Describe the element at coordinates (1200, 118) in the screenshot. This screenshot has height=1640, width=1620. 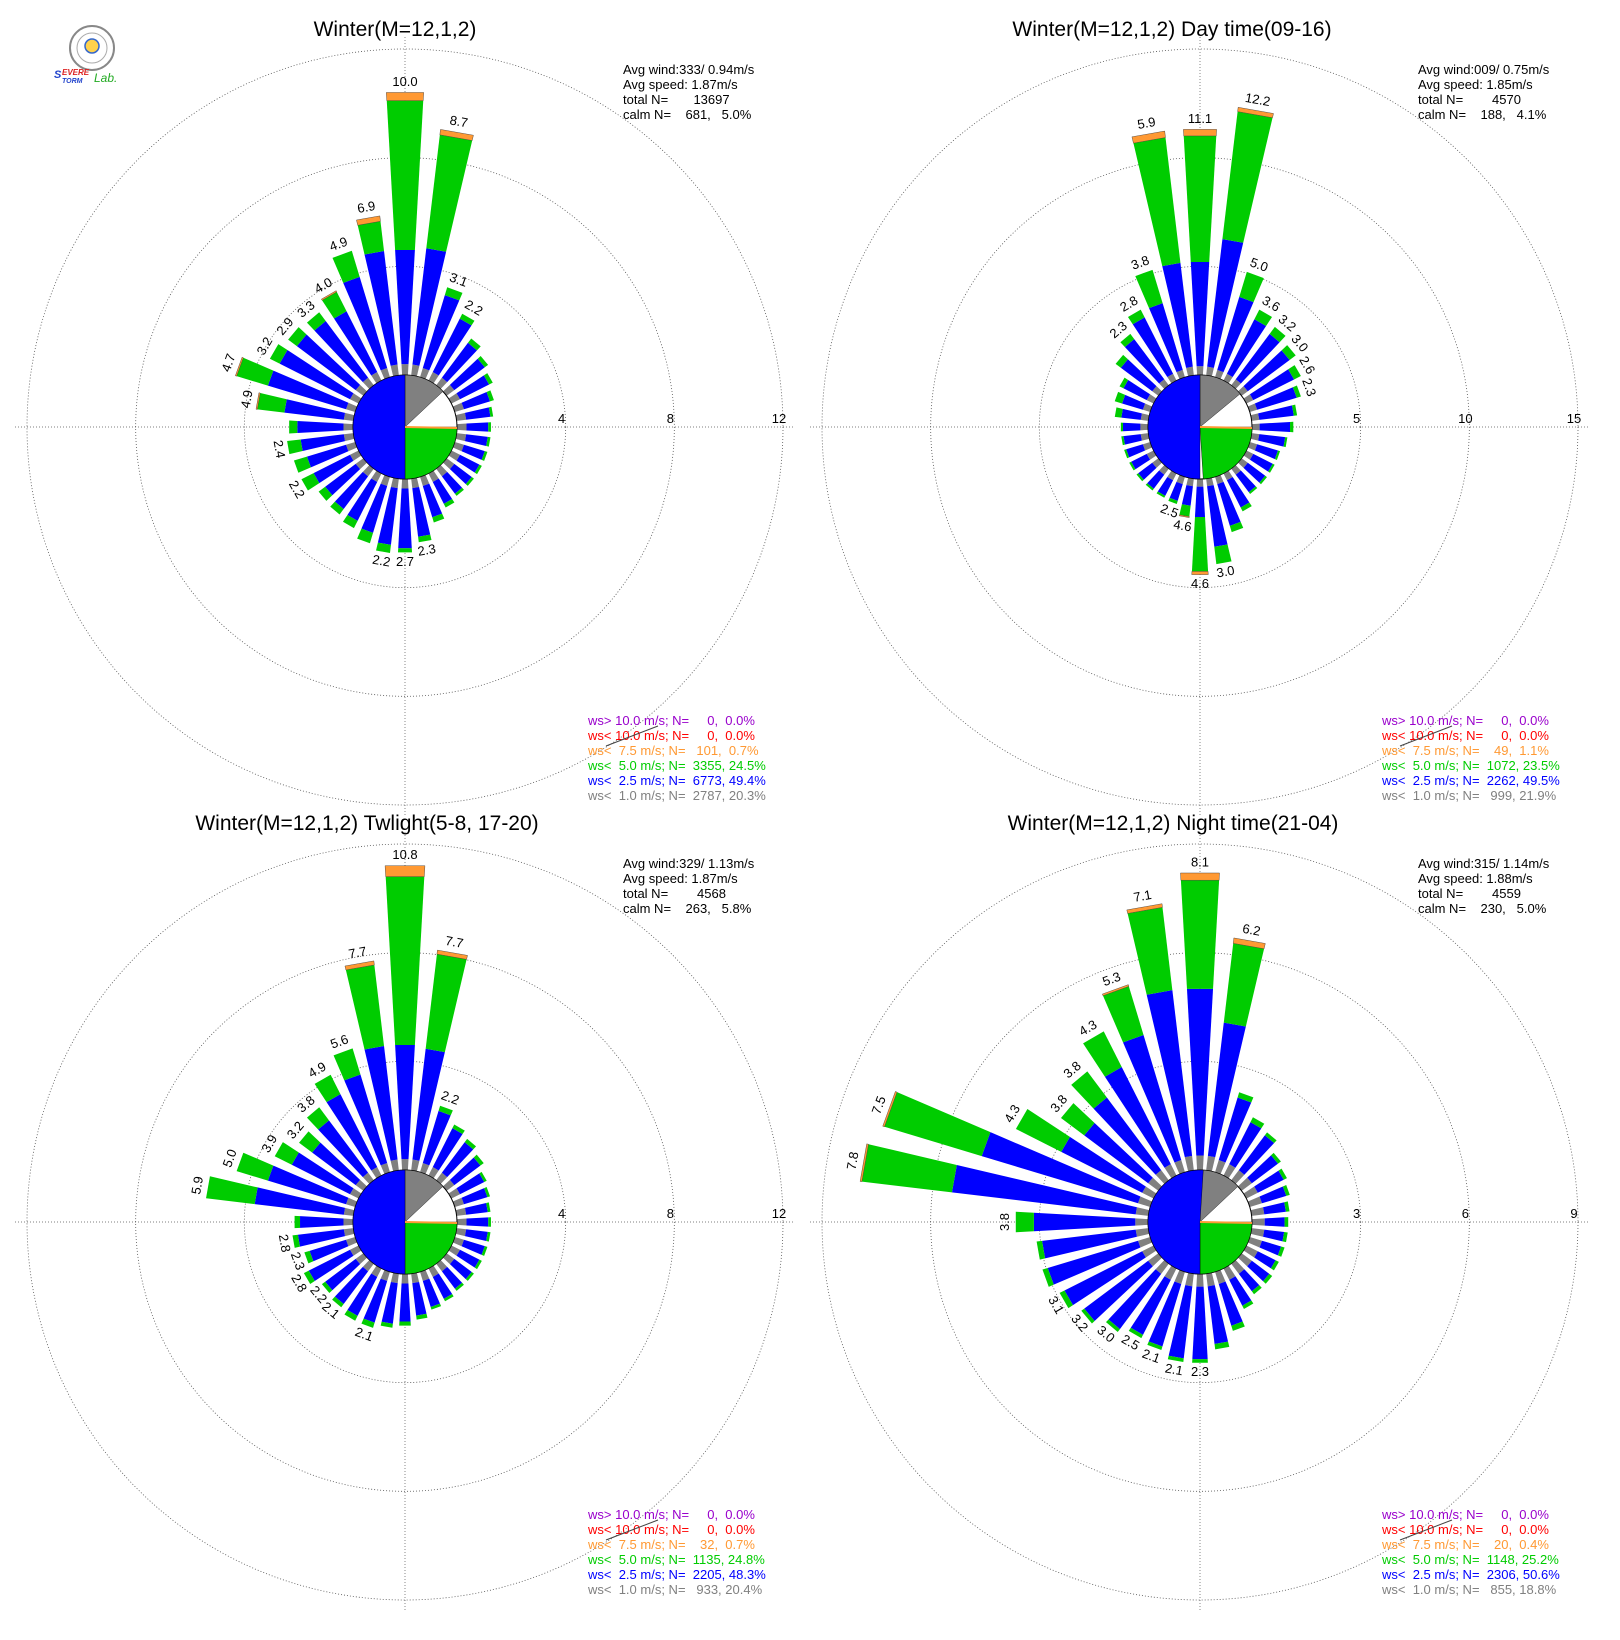
I see `bar-label-0: 11.1` at that location.